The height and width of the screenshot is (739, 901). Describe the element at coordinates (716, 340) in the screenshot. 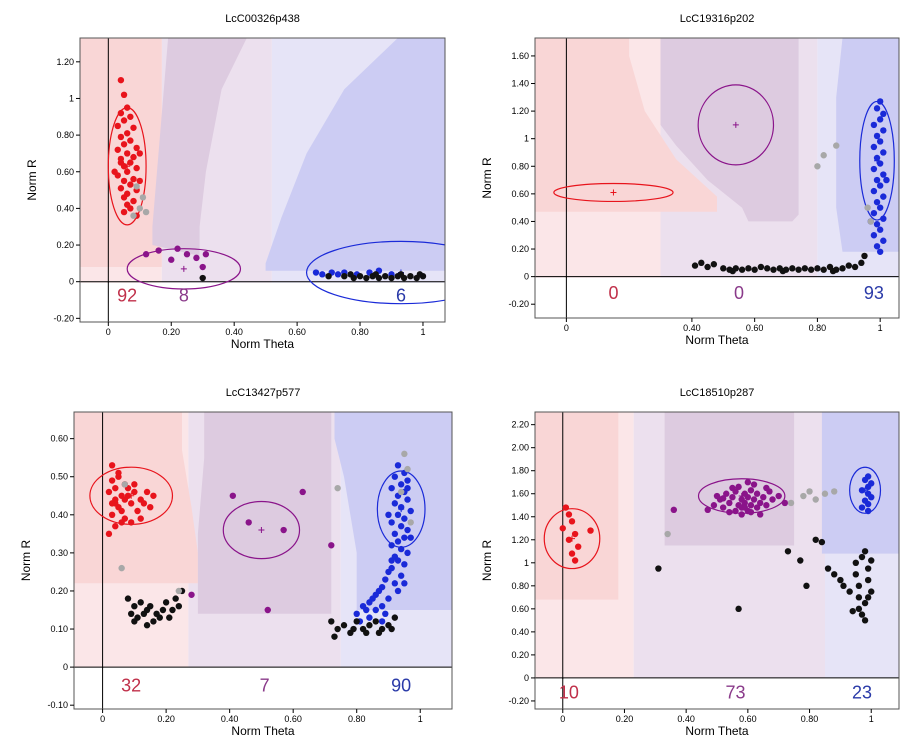

I see `chart-2-x-axis-label: Norm Theta` at that location.